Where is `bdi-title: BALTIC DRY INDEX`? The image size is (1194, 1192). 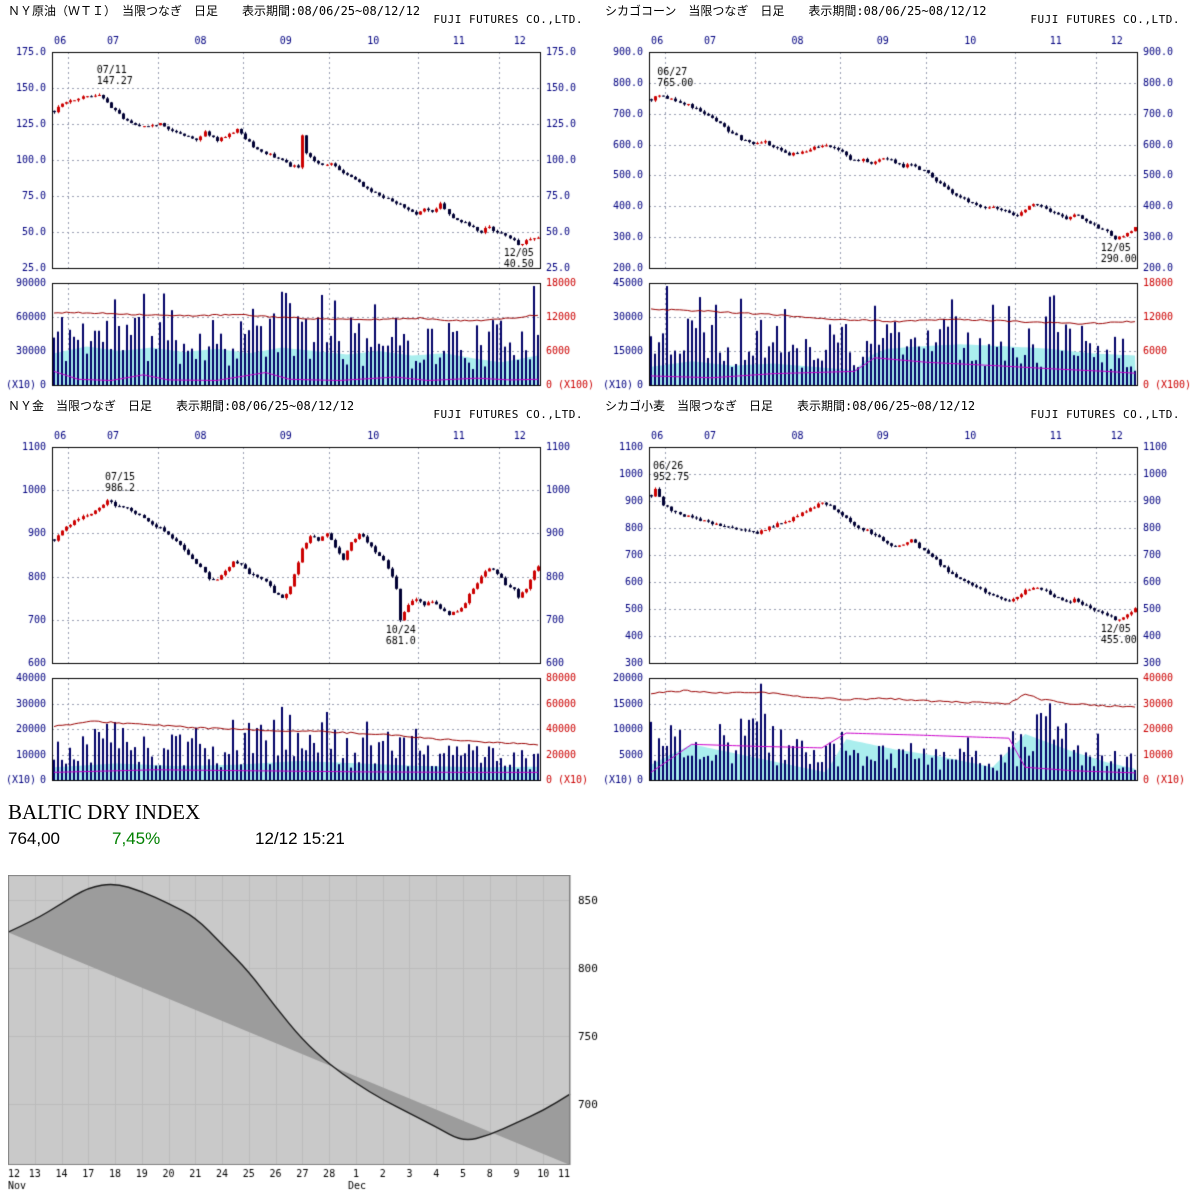 bdi-title: BALTIC DRY INDEX is located at coordinates (104, 812).